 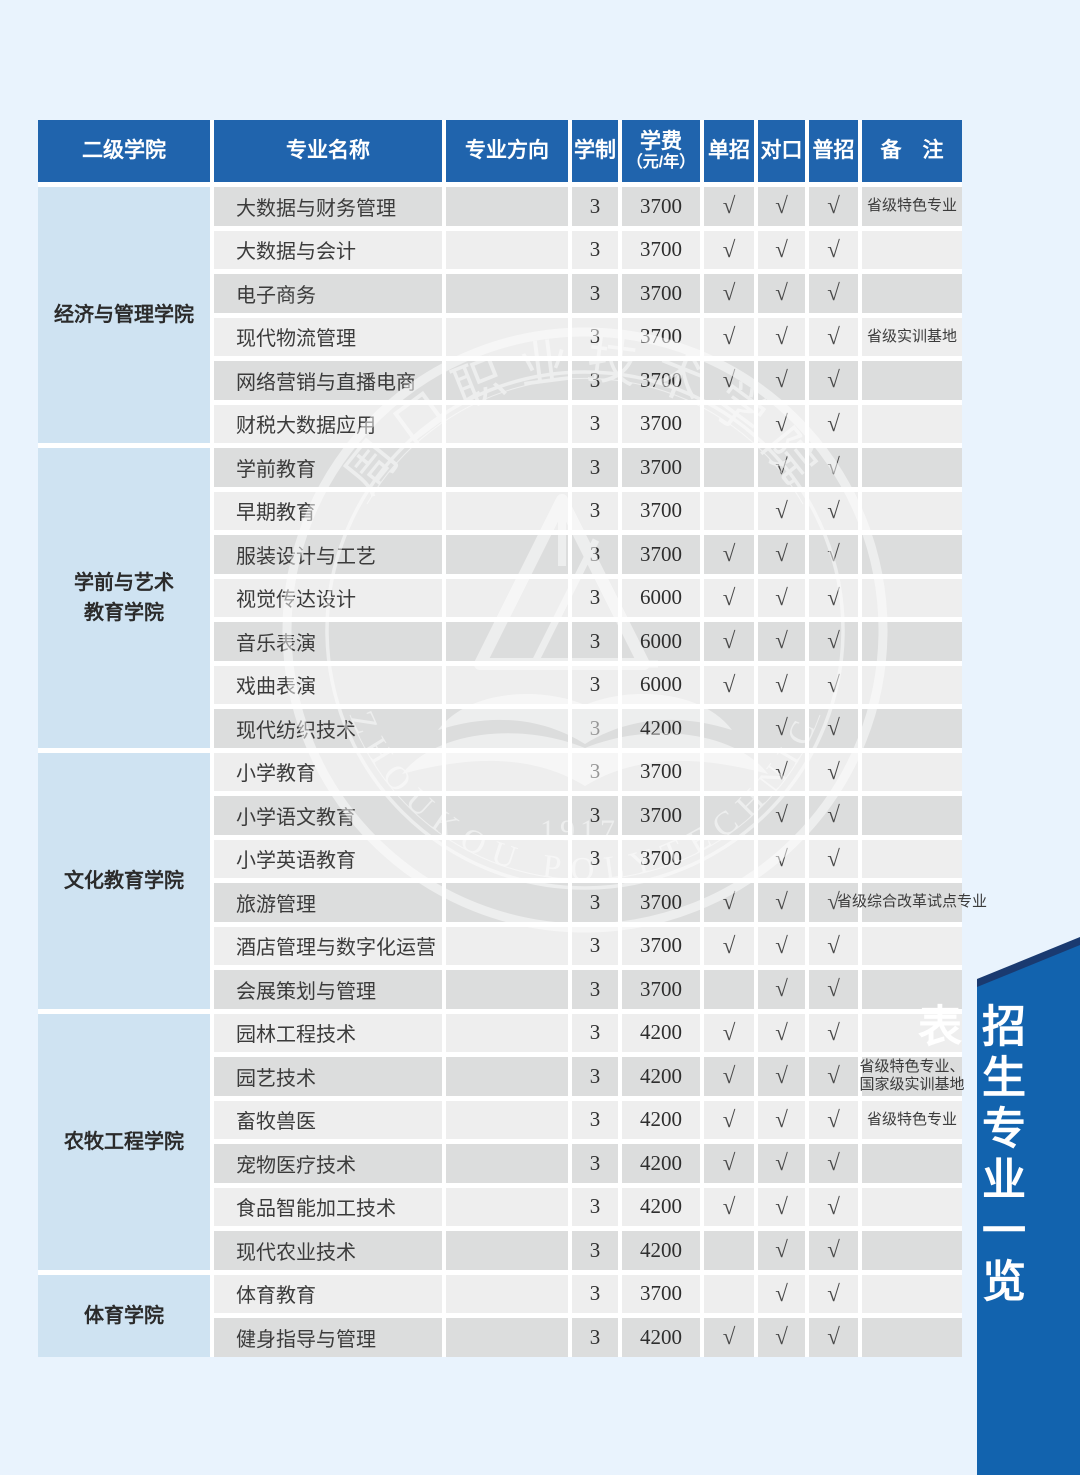 What do you see at coordinates (124, 880) in the screenshot?
I see `college-name-line: 文化教育学院` at bounding box center [124, 880].